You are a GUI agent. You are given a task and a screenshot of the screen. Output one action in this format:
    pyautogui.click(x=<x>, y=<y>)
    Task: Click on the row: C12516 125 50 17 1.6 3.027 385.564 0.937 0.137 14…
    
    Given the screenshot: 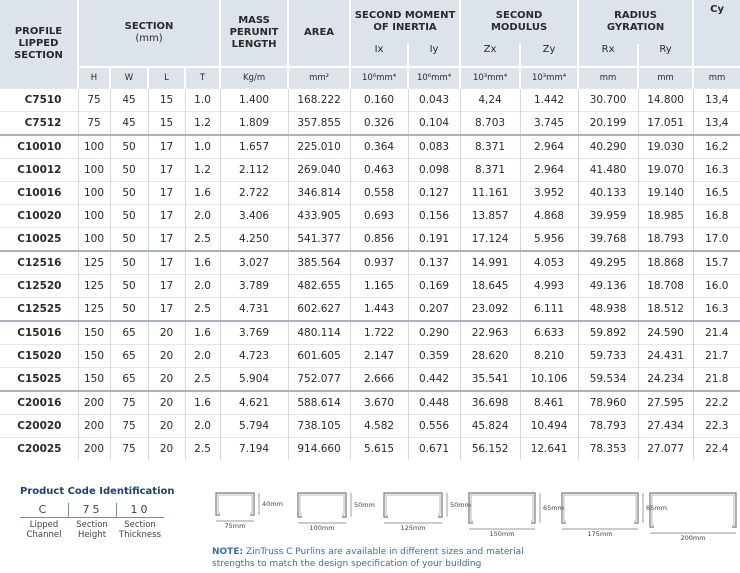 What is the action you would take?
    pyautogui.click(x=370, y=262)
    